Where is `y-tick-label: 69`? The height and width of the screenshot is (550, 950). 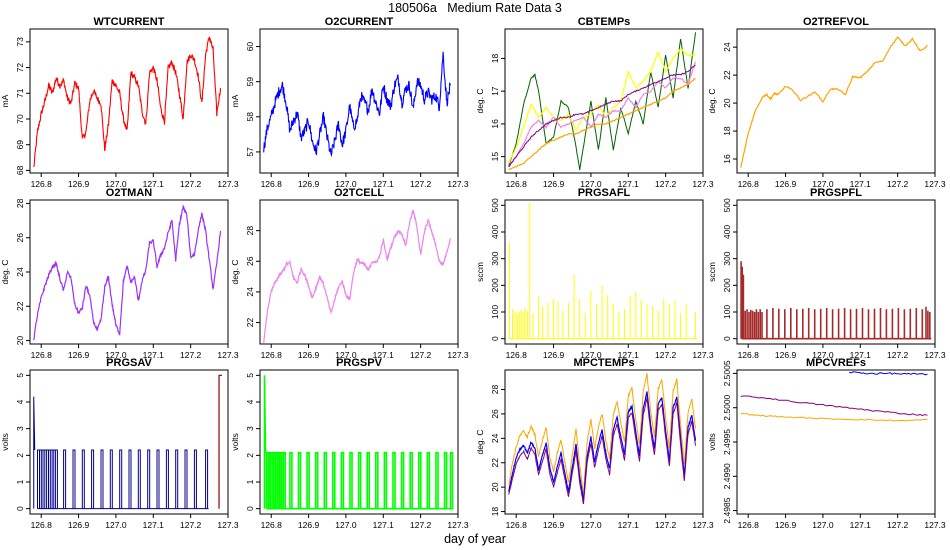
y-tick-label: 69 is located at coordinates (20, 145).